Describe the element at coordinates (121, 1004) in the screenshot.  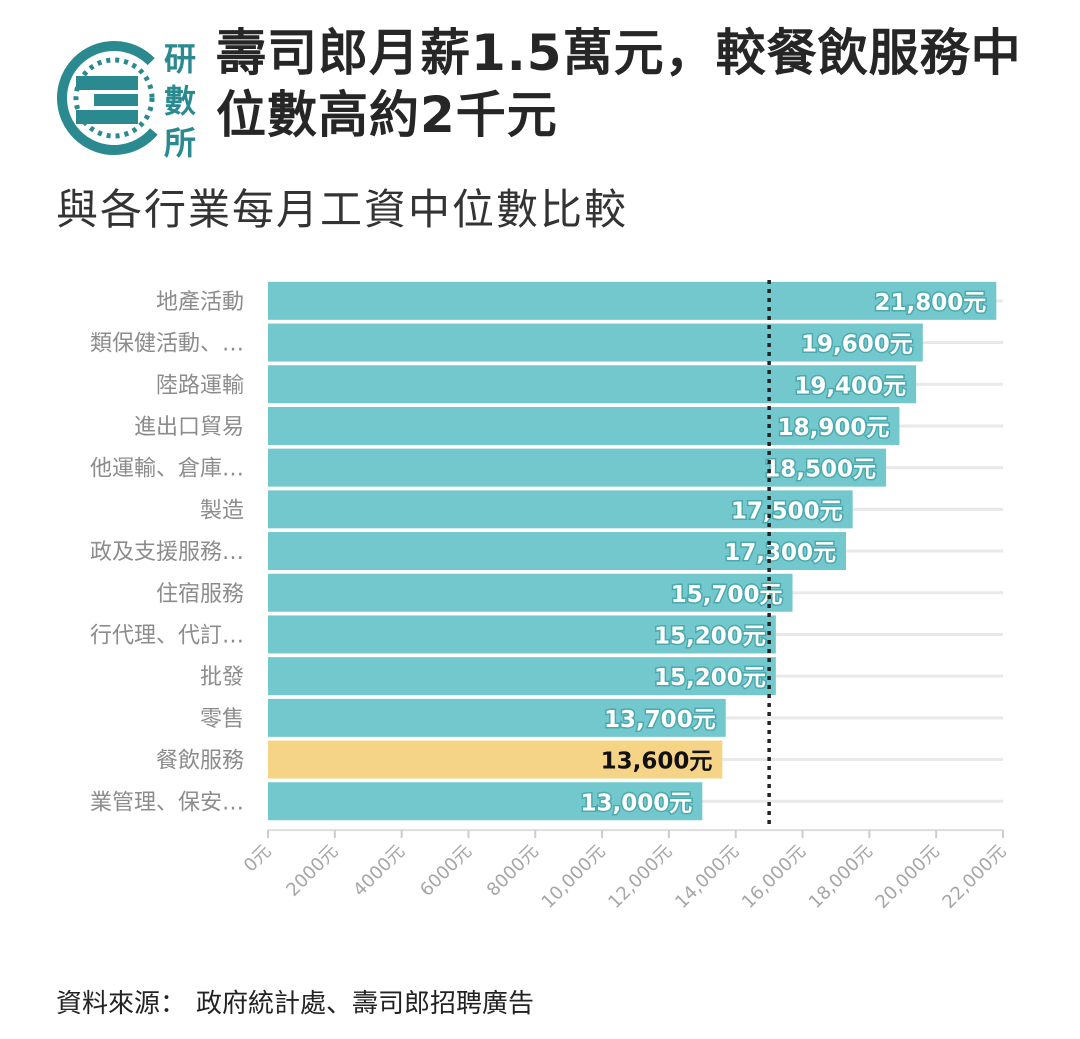
I see `source-label: 資料來源：` at that location.